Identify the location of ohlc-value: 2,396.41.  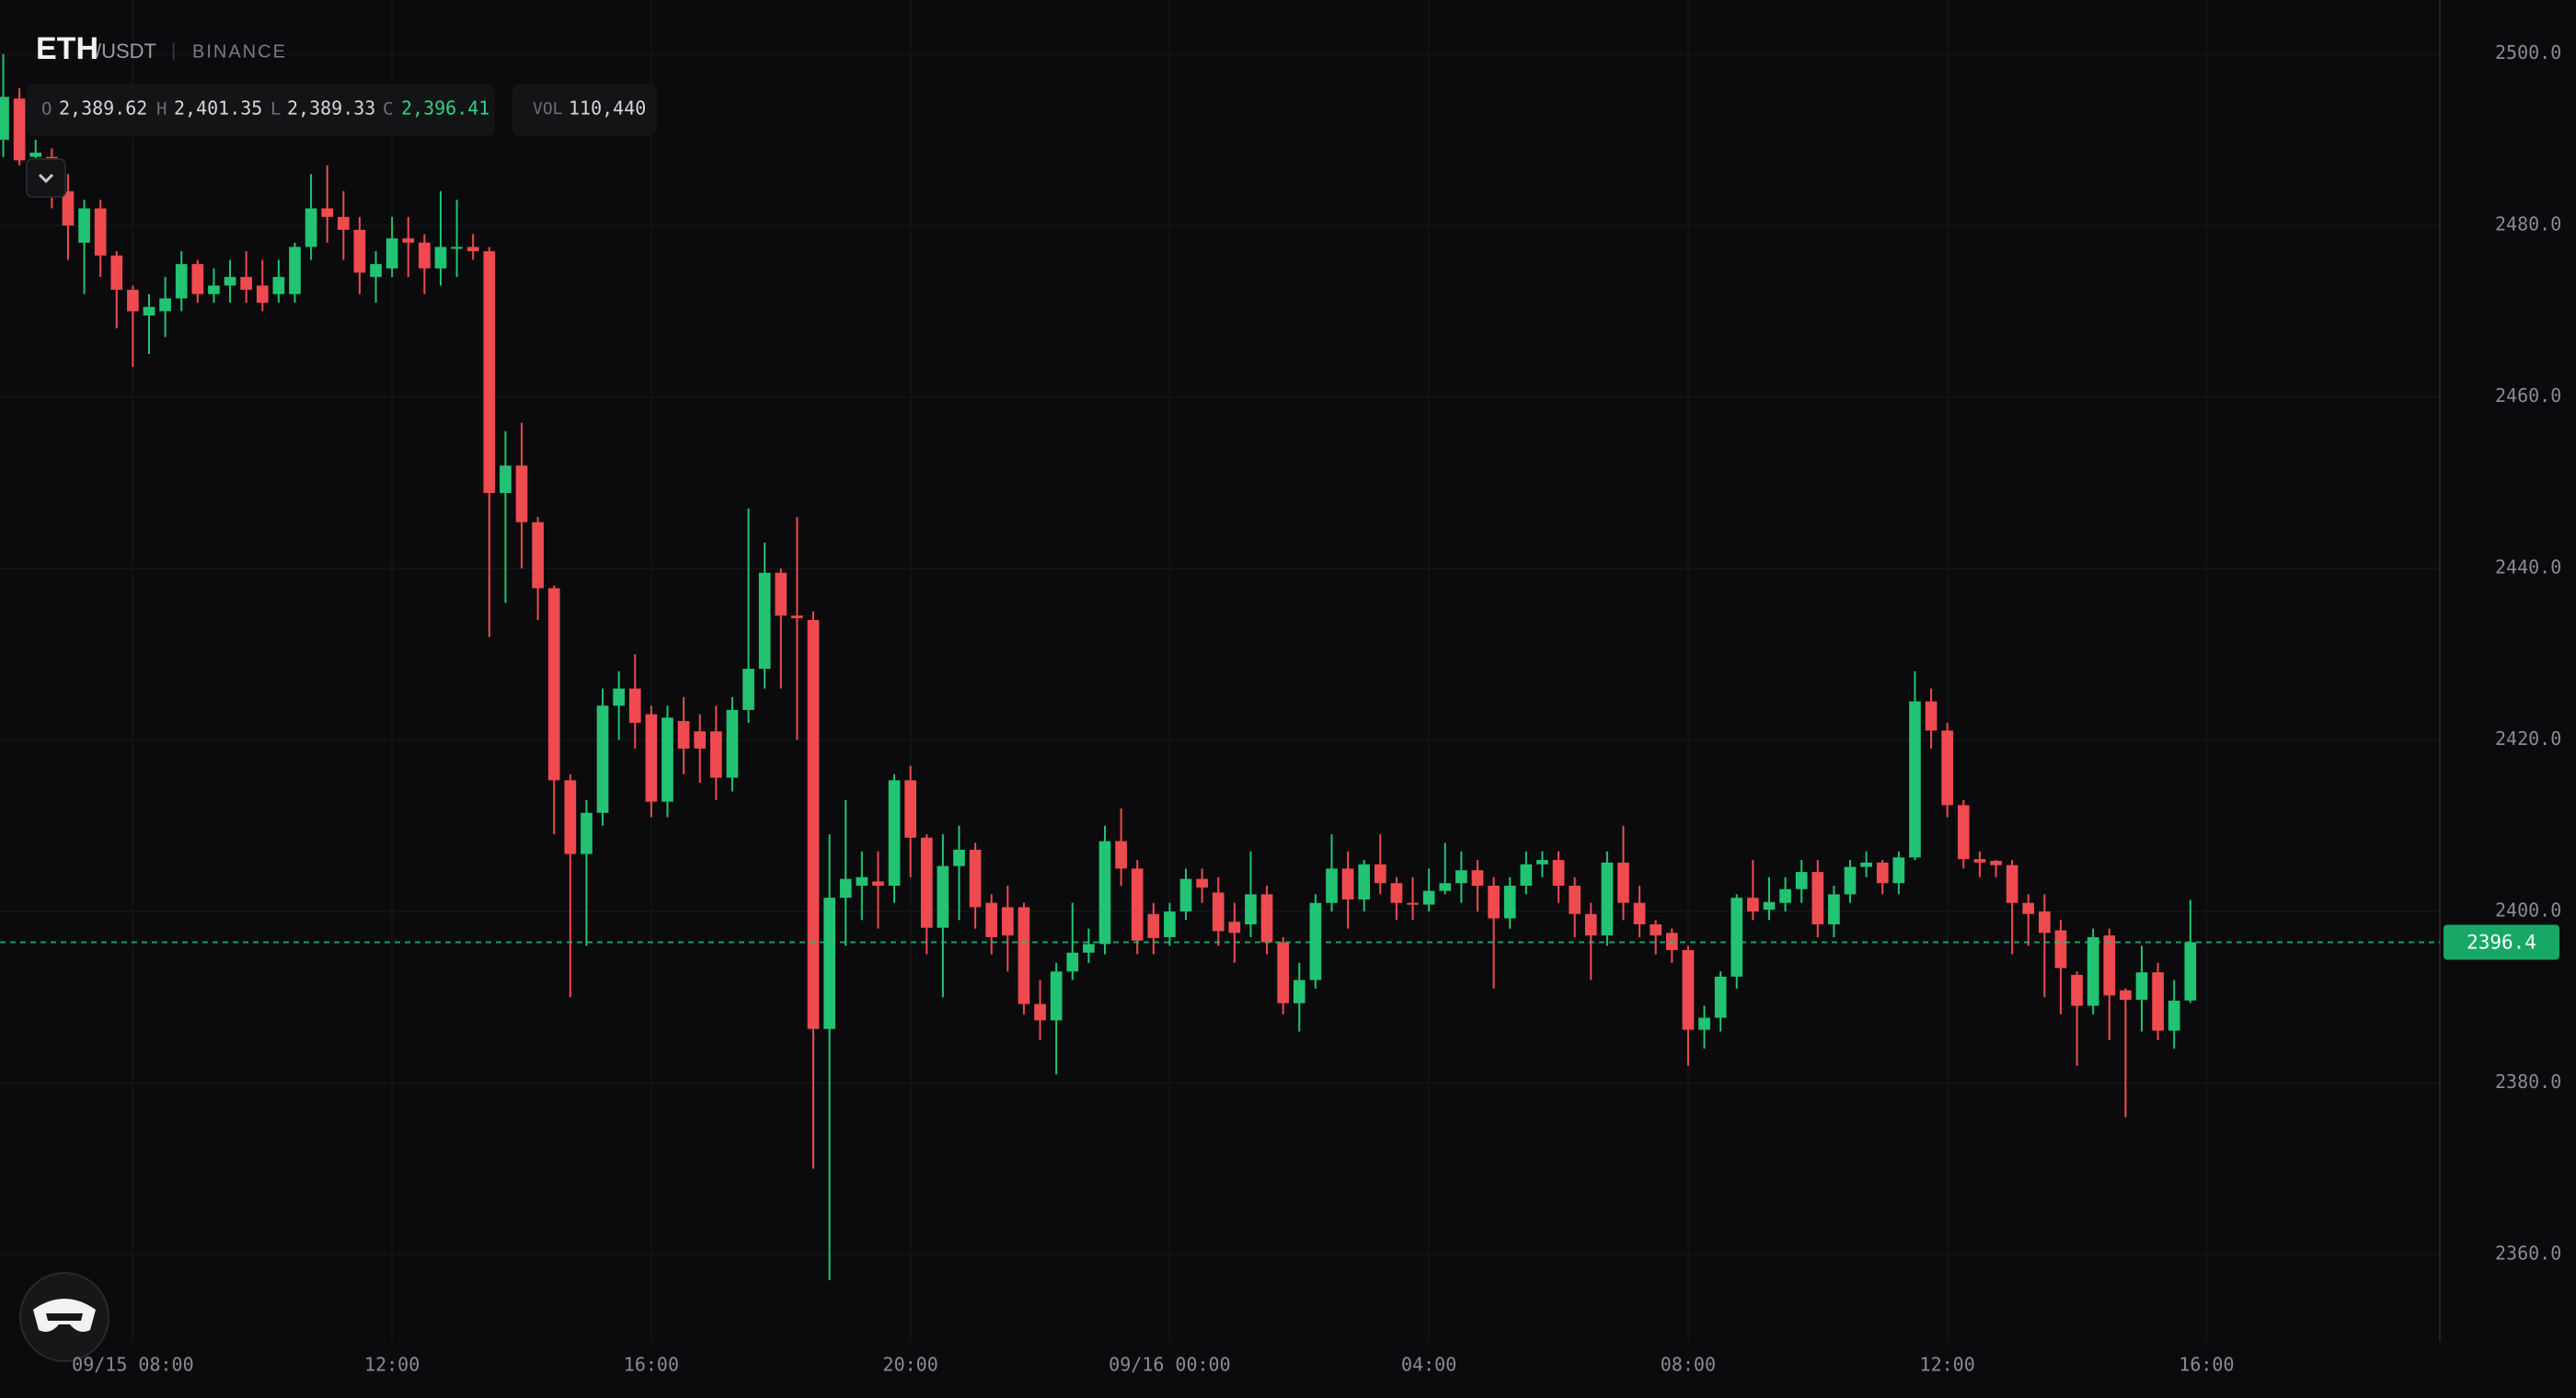
(445, 108).